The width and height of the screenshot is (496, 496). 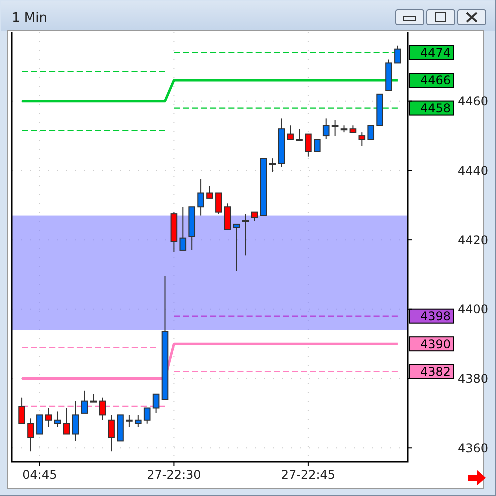 What do you see at coordinates (435, 53) in the screenshot?
I see `data-label: 4474` at bounding box center [435, 53].